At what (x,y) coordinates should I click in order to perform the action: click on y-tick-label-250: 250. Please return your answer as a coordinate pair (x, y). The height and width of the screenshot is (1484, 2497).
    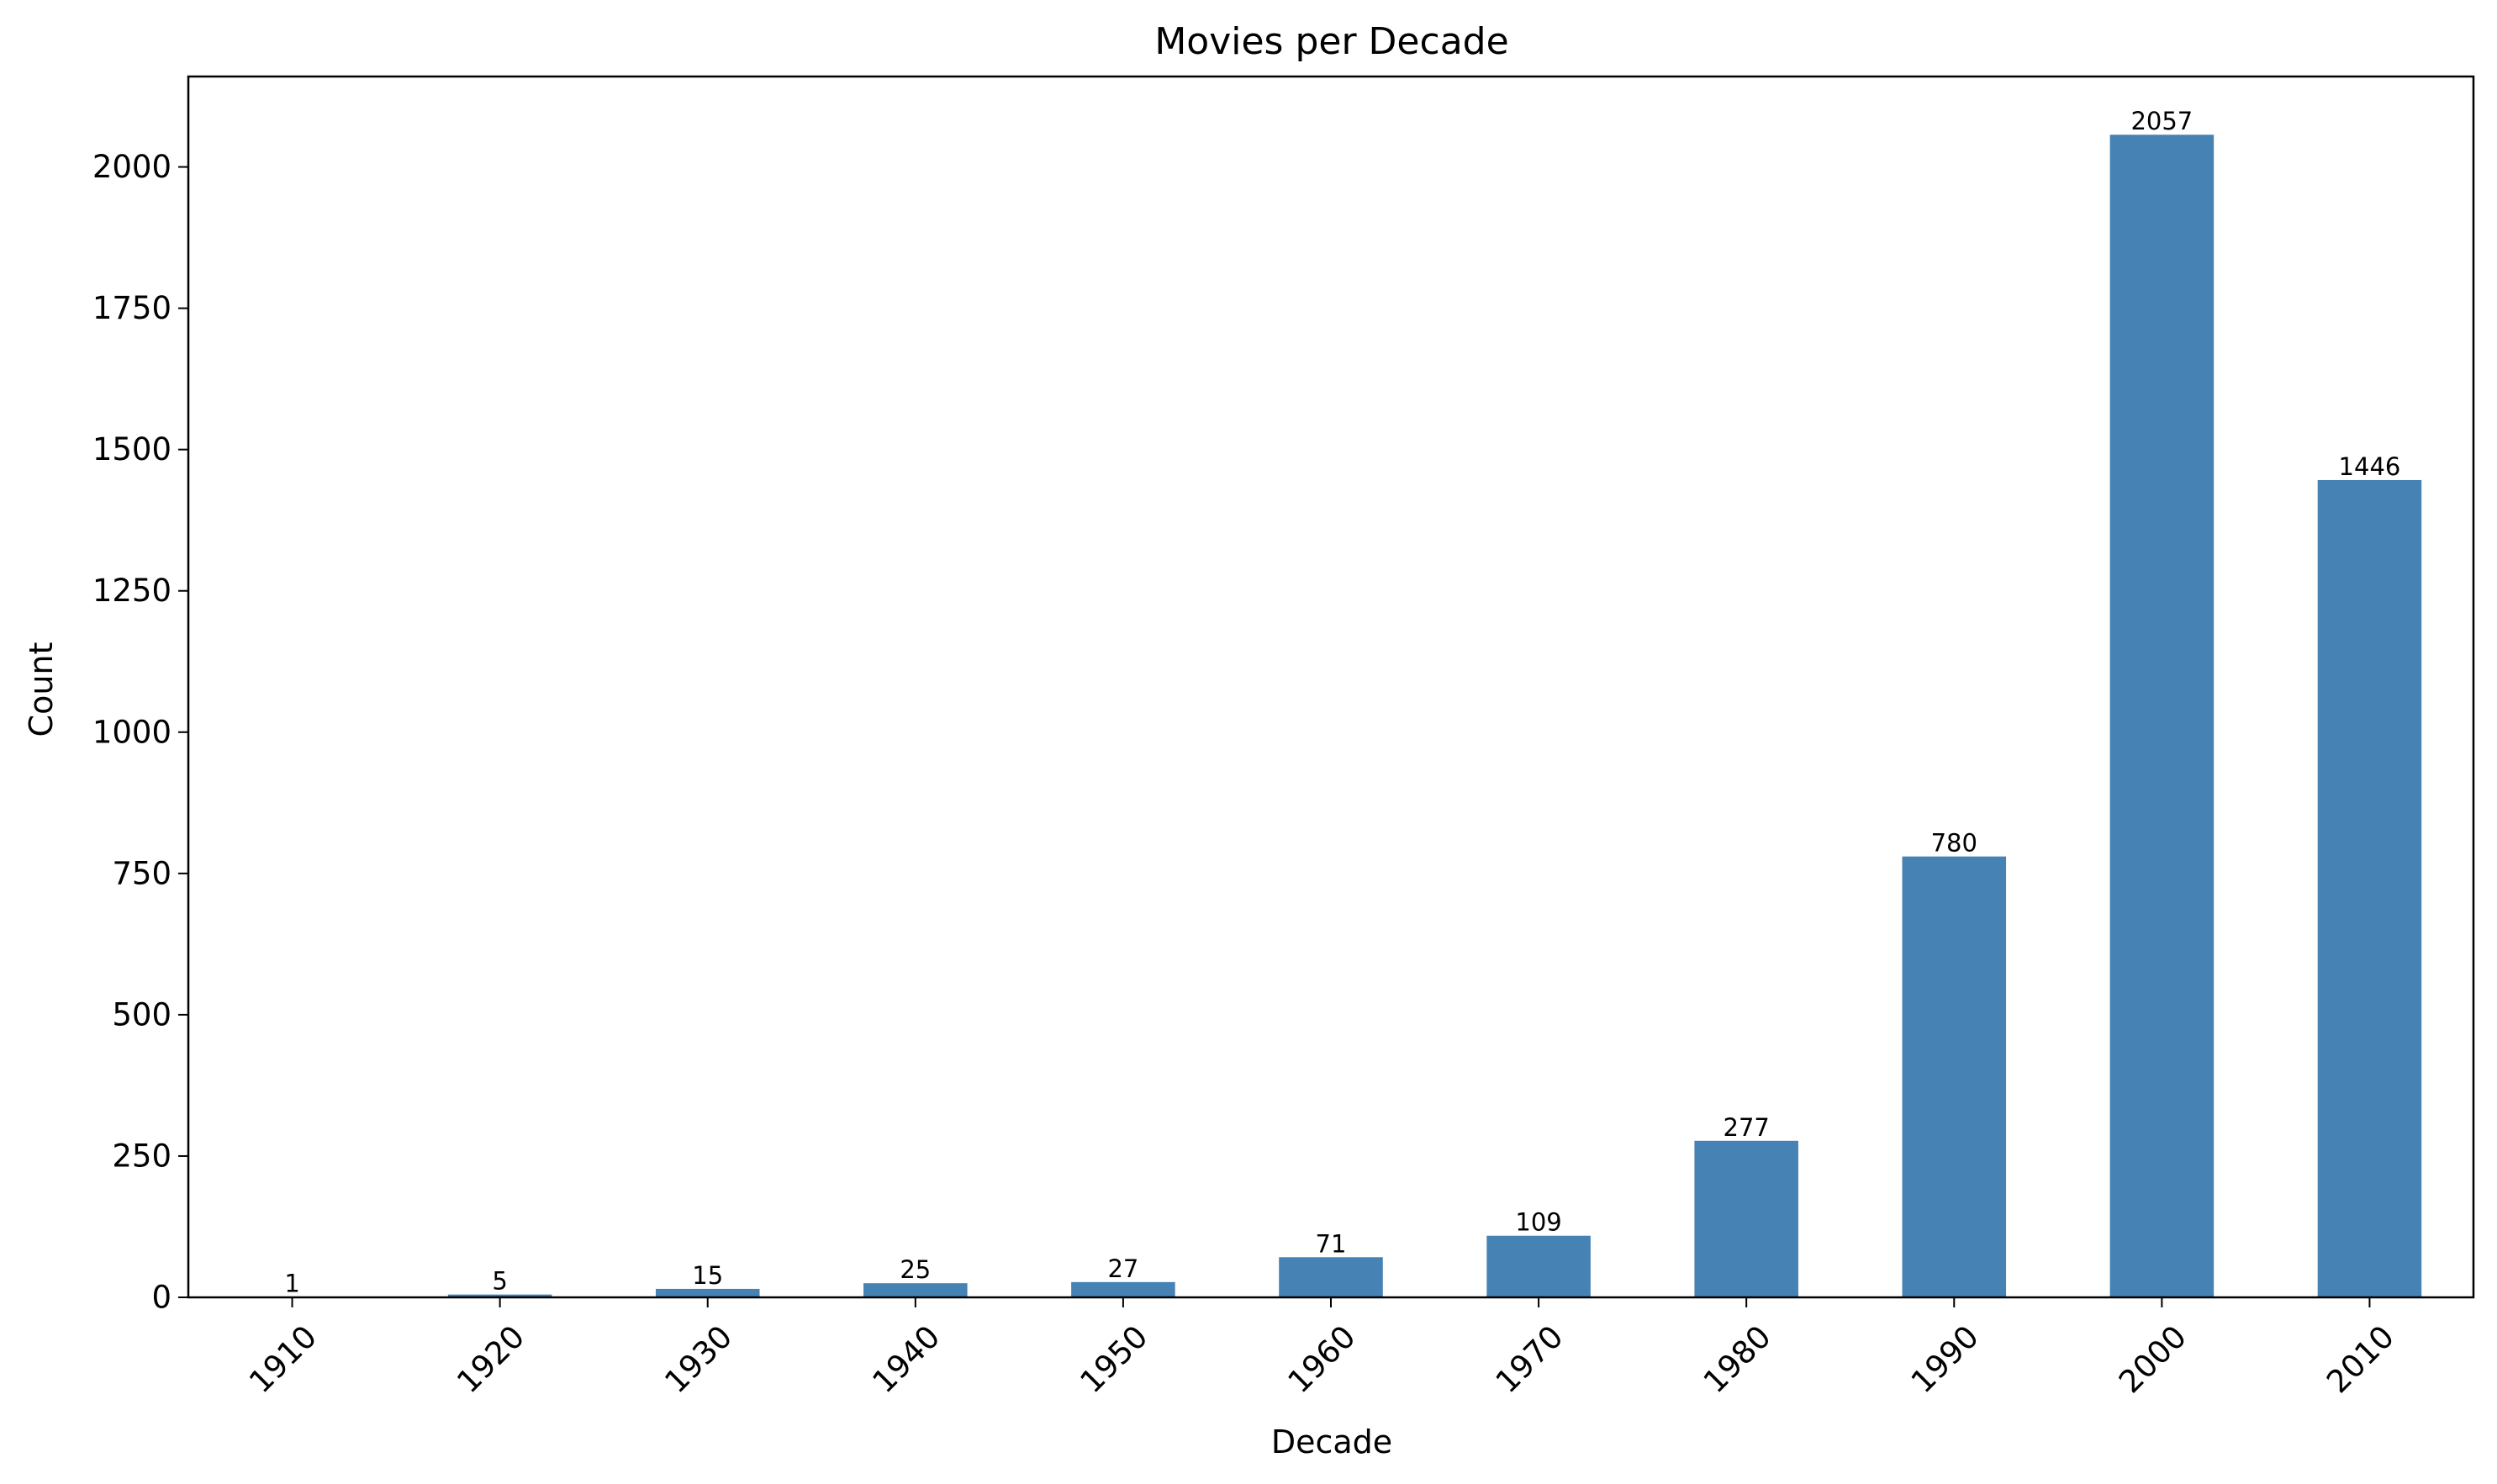
    Looking at the image, I should click on (142, 1156).